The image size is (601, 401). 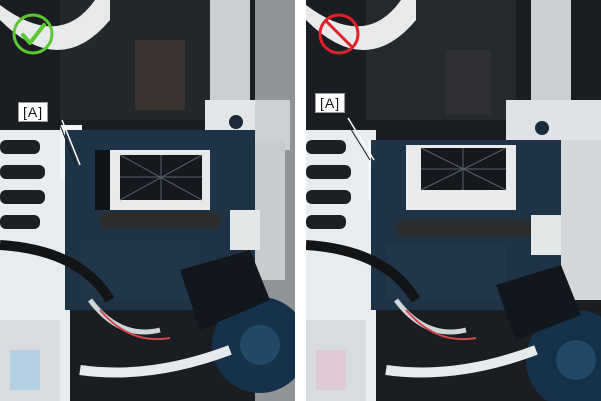 What do you see at coordinates (339, 34) in the screenshot?
I see `prohibited-icon` at bounding box center [339, 34].